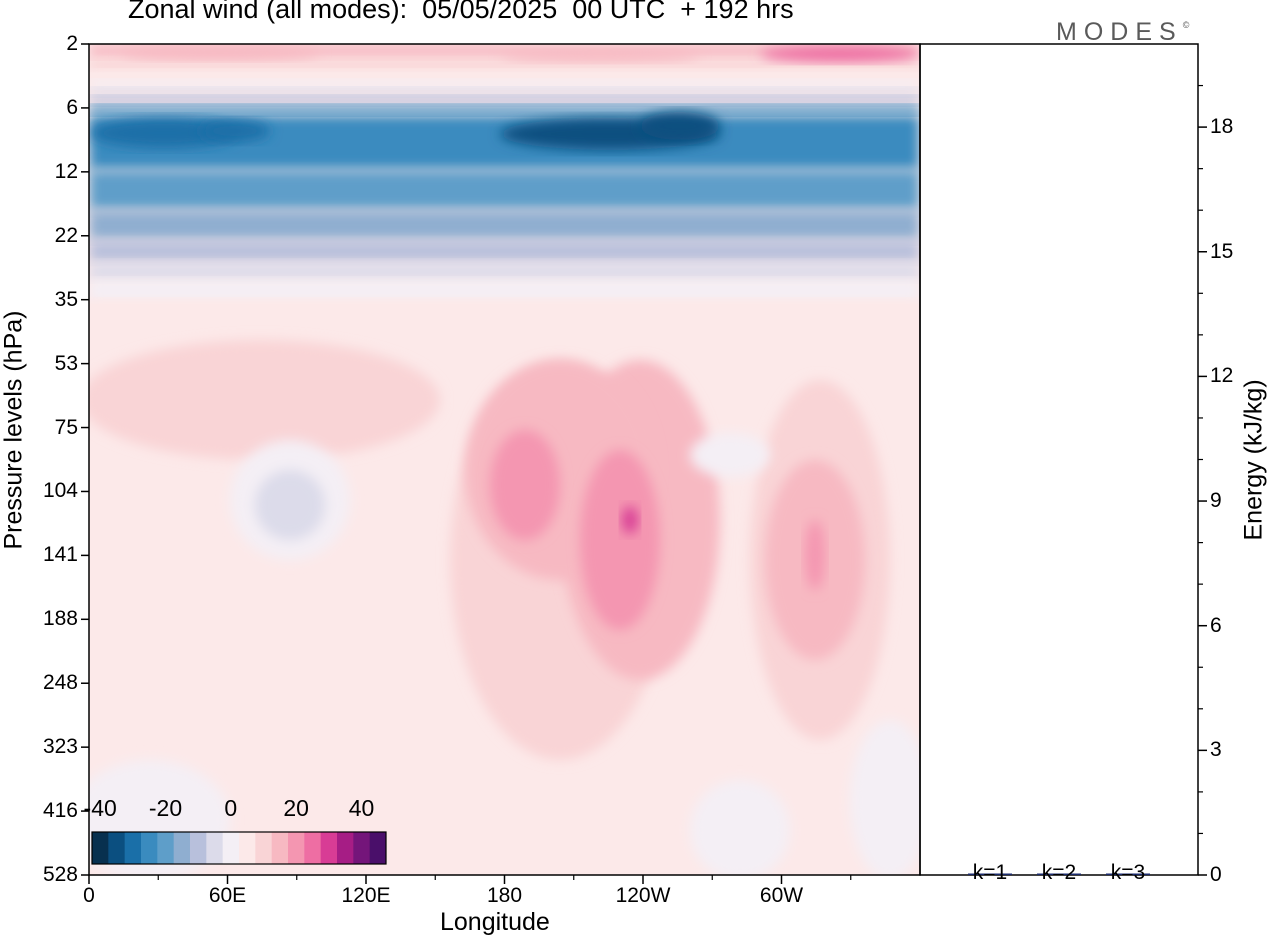 This screenshot has height=942, width=1280. Describe the element at coordinates (72, 43) in the screenshot. I see `y-tick-label: 2` at that location.